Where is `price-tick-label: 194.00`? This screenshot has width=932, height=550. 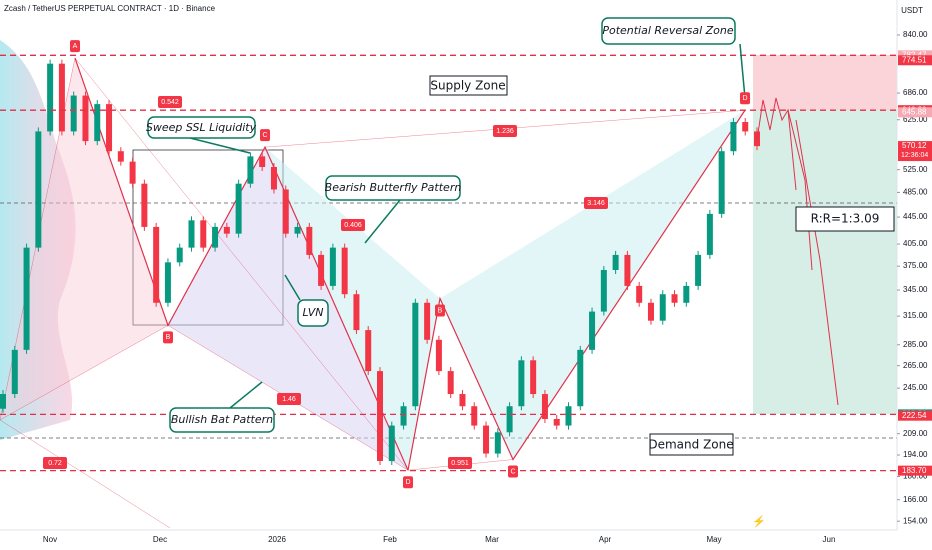 price-tick-label: 194.00 is located at coordinates (915, 454).